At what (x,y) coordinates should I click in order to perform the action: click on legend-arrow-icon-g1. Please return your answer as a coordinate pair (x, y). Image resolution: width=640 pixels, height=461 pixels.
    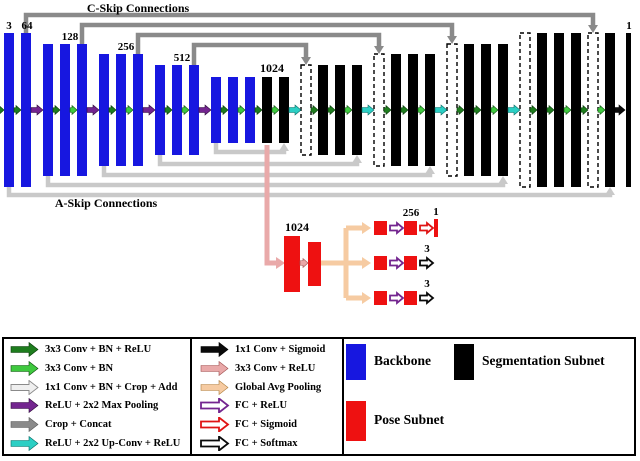
    Looking at the image, I should click on (24, 349).